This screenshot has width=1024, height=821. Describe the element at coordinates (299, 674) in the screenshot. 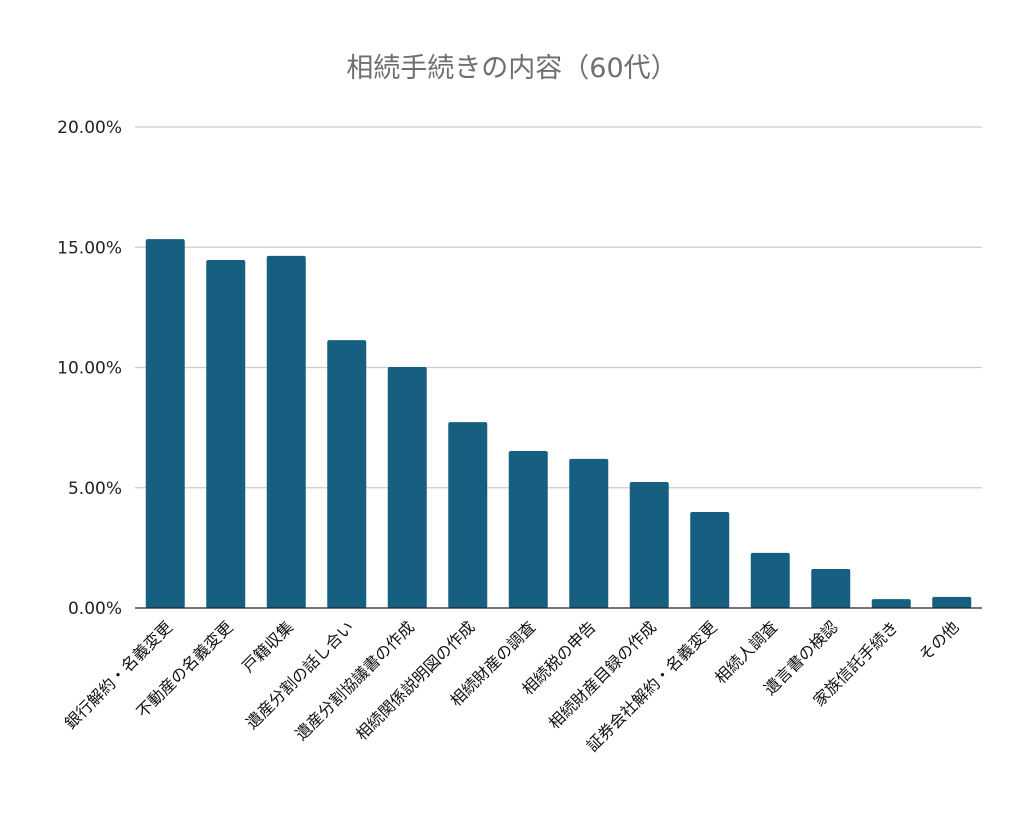

I see `x-tick-label: 遺産分割の話し合い` at that location.